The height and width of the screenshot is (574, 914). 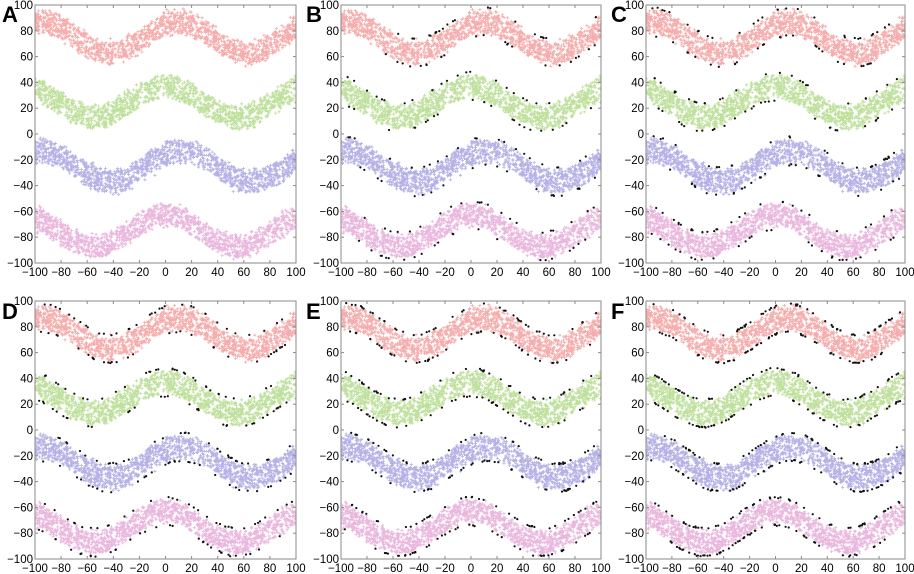 What do you see at coordinates (329, 161) in the screenshot?
I see `y-tick-label: −20` at bounding box center [329, 161].